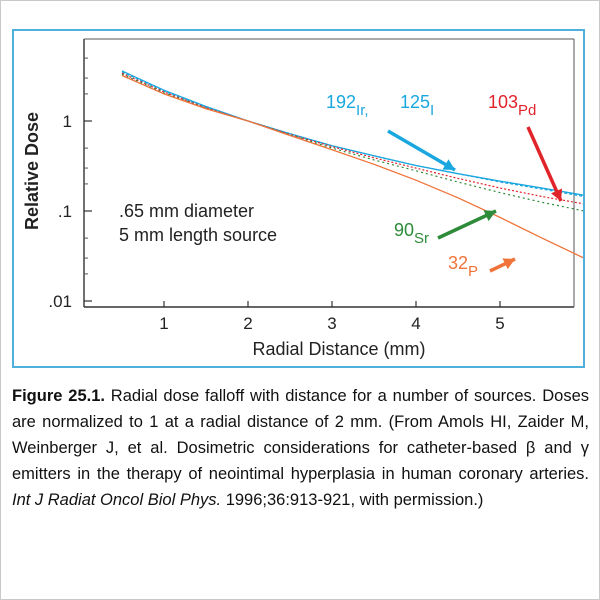 The height and width of the screenshot is (600, 600). I want to click on x-tick-label: 3, so click(331, 323).